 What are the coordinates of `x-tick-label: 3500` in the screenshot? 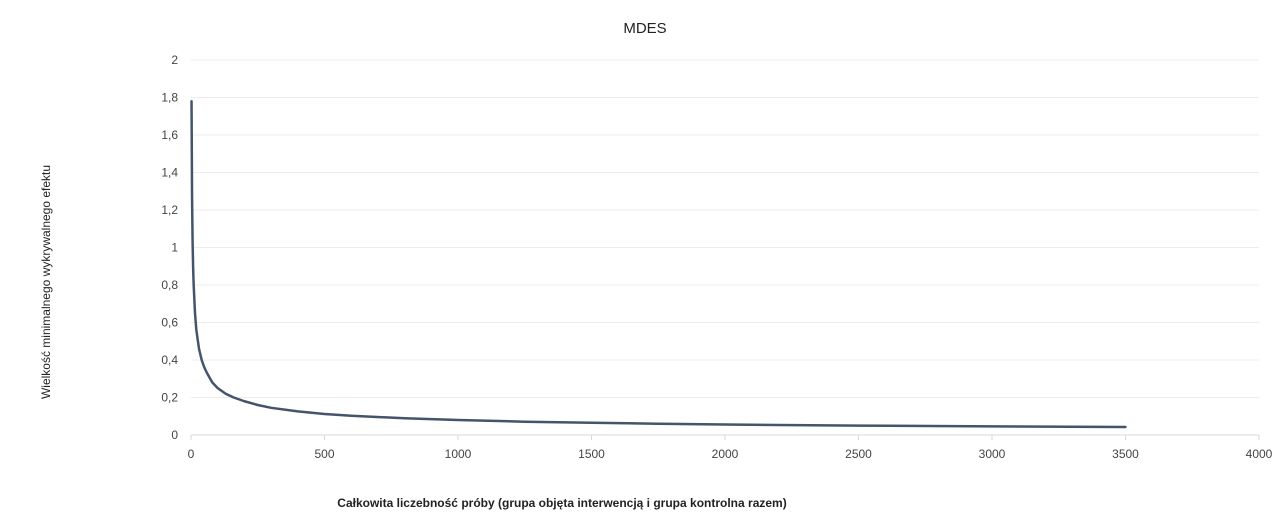 It's located at (1125, 454).